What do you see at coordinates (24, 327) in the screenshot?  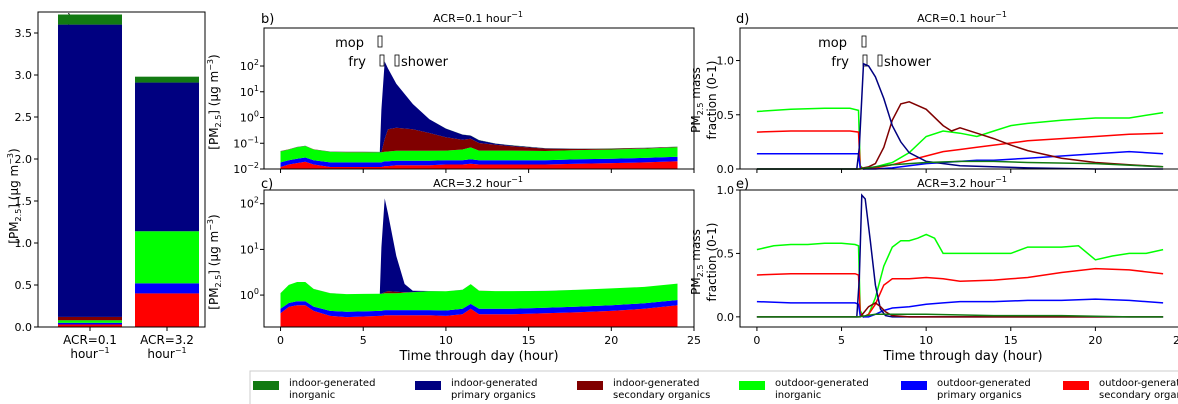 I see `y-tick-label-a: 0.0` at bounding box center [24, 327].